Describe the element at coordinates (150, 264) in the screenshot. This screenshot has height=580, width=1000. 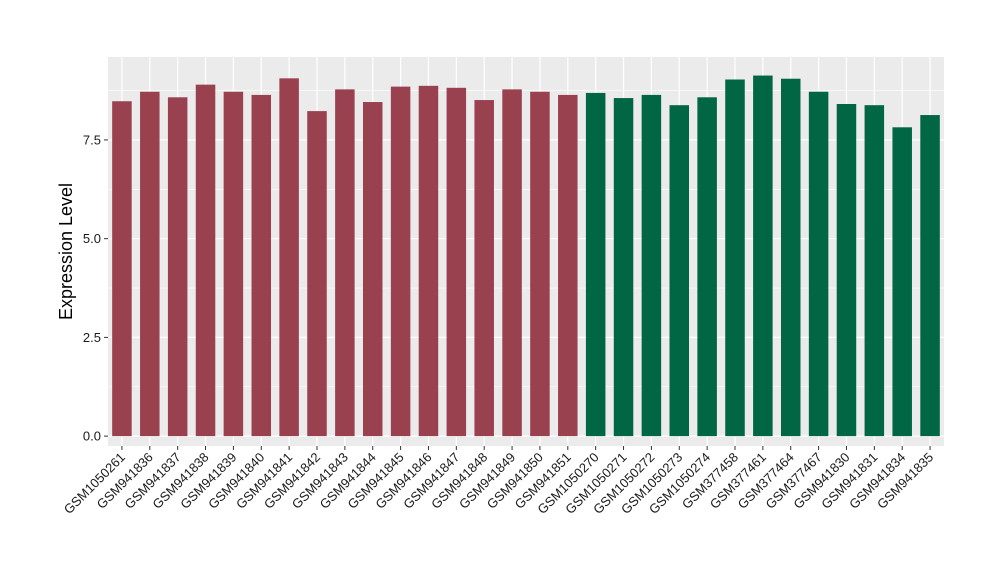
I see `bar-GSM941836` at that location.